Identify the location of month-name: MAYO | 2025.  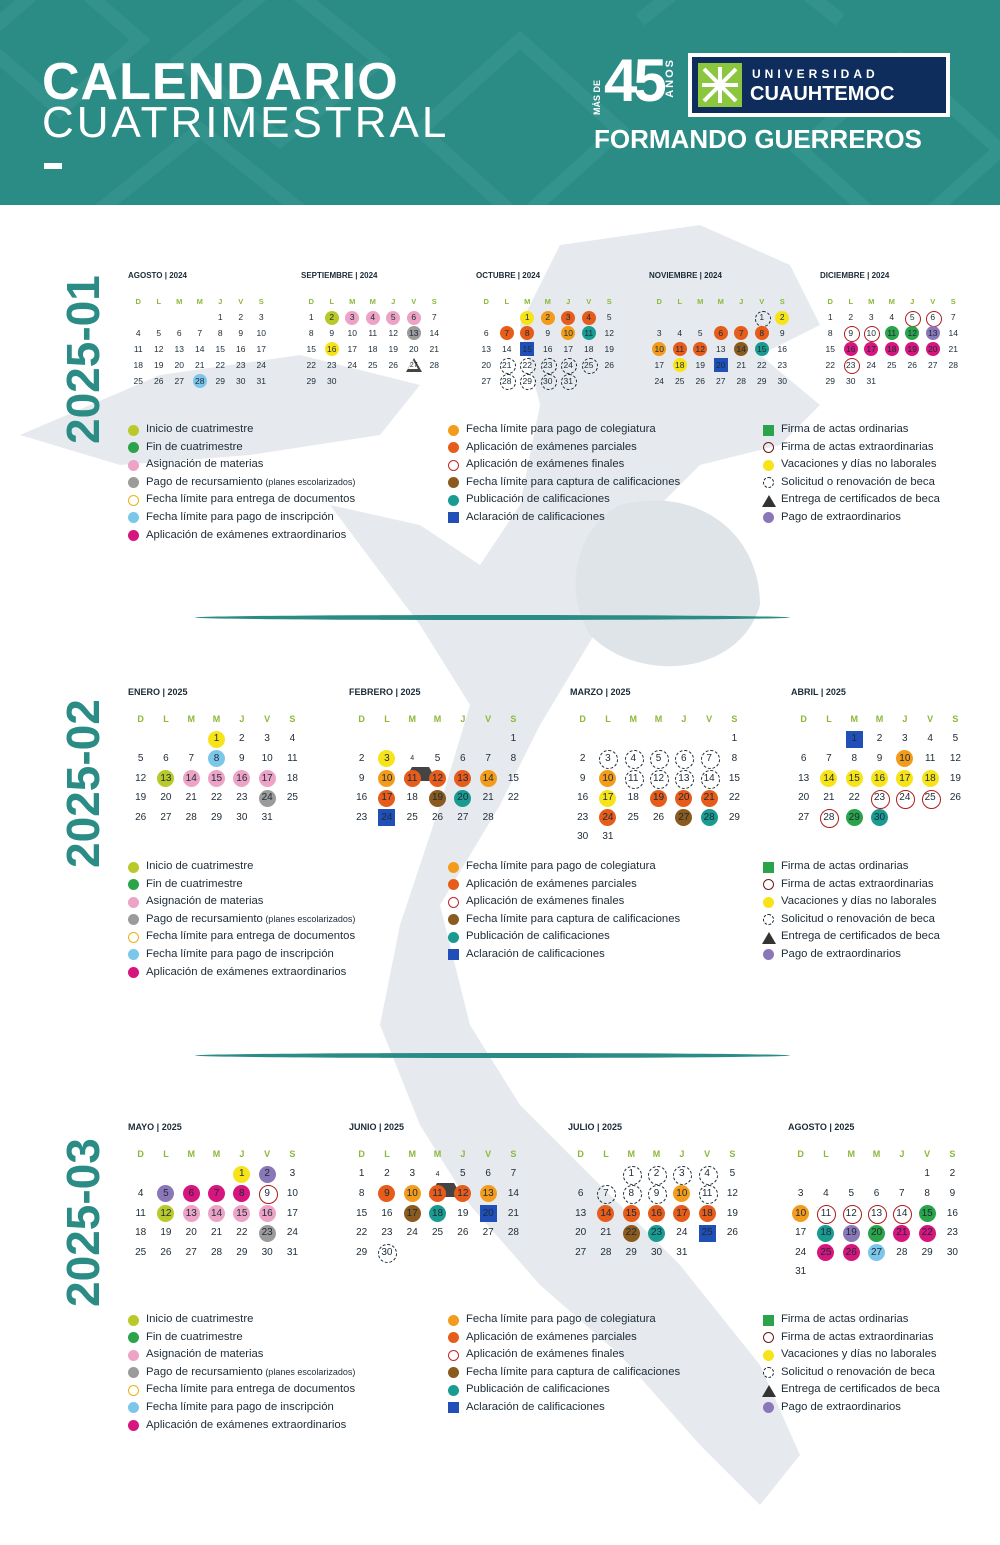
(155, 1127).